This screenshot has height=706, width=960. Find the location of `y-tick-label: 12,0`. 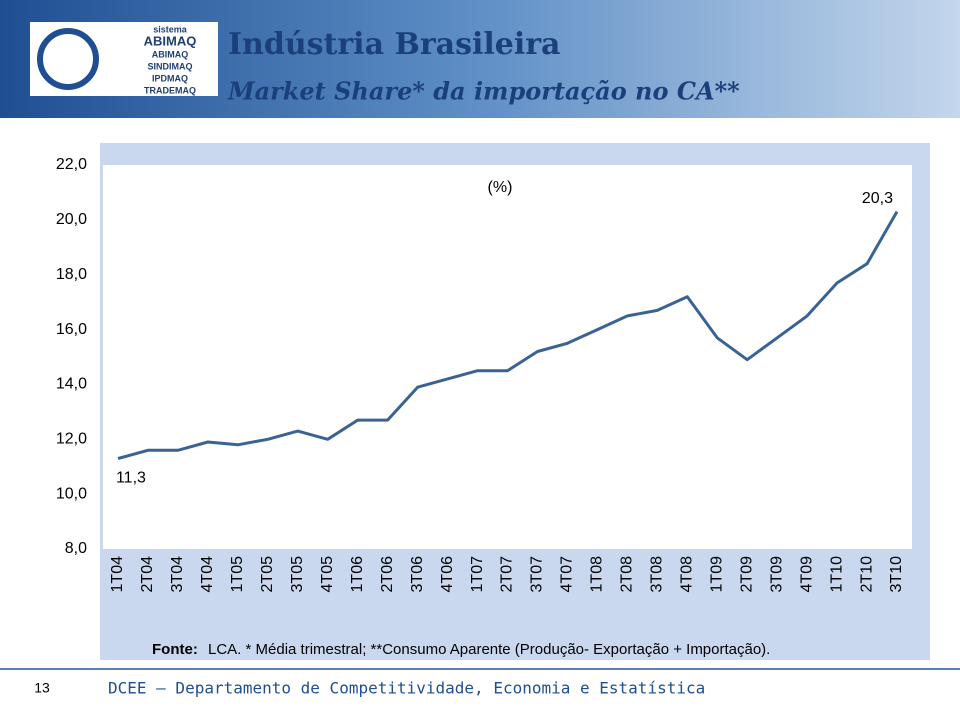

y-tick-label: 12,0 is located at coordinates (71, 439).